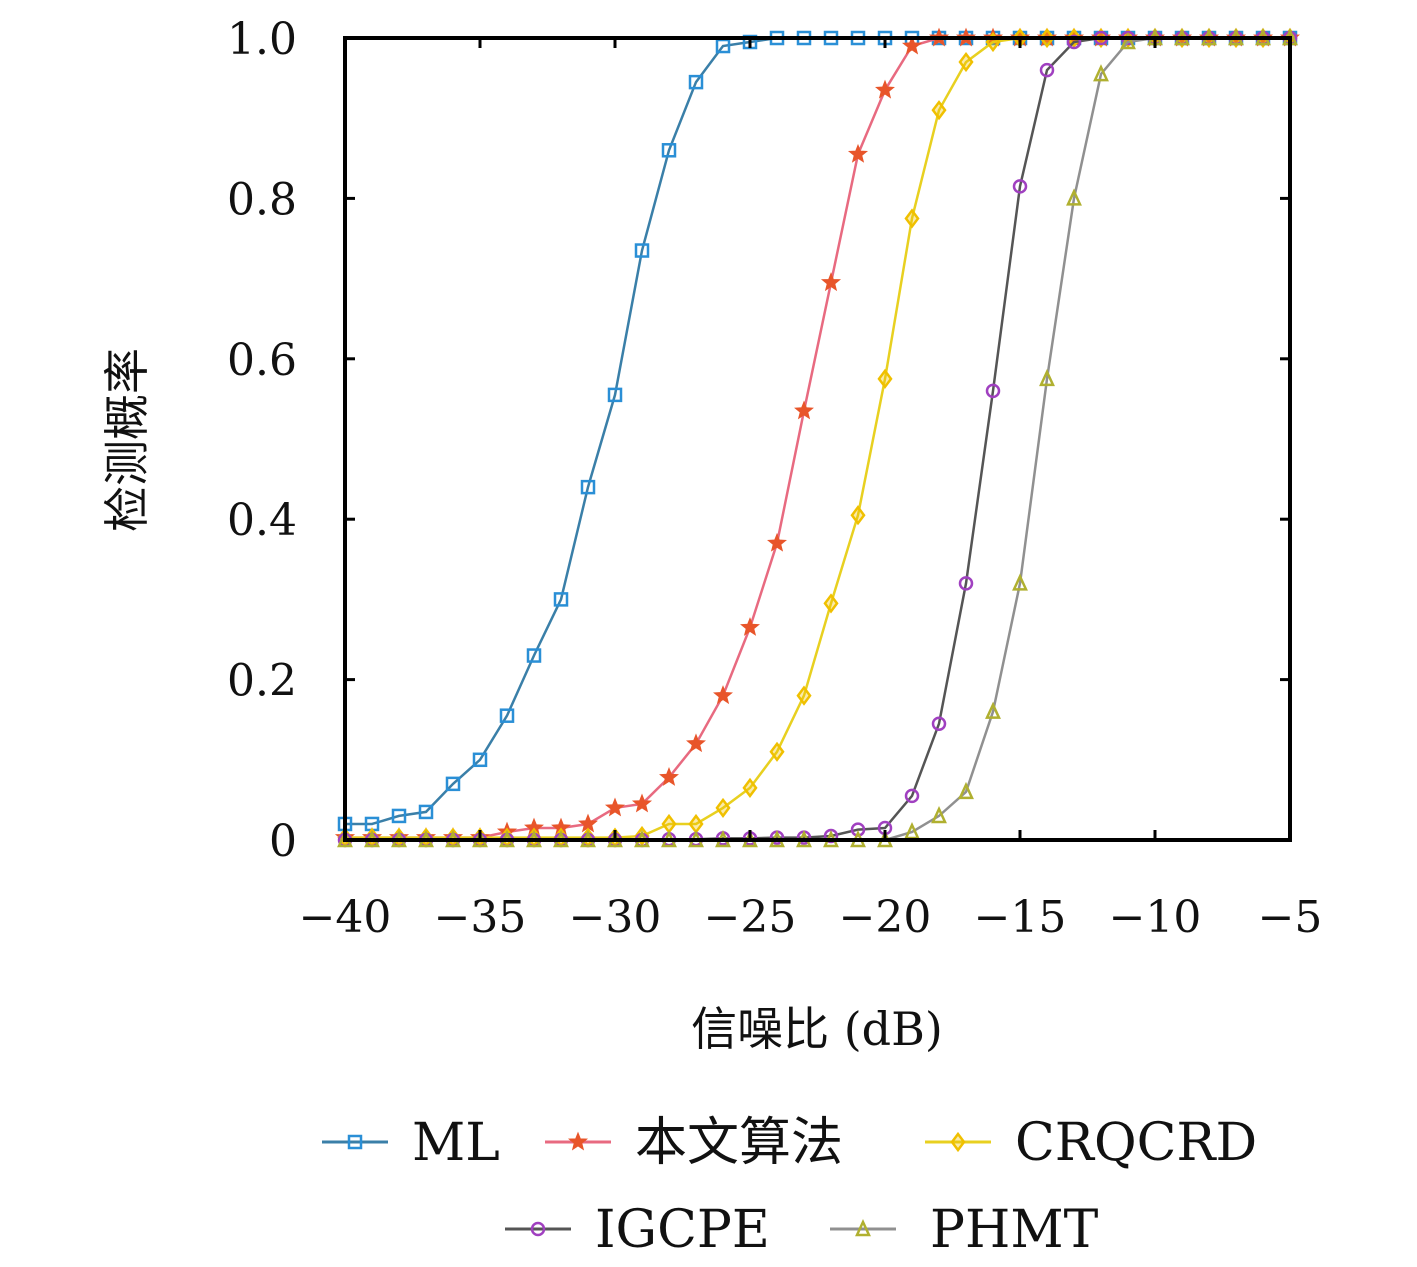 The height and width of the screenshot is (1267, 1417). I want to click on legend-item: PHMT, so click(964, 1230).